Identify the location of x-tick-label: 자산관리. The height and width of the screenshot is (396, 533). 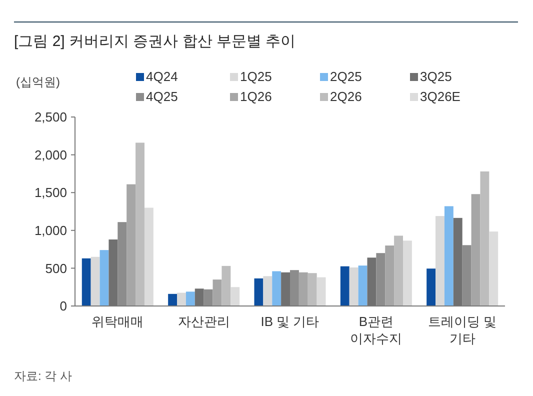
(204, 321).